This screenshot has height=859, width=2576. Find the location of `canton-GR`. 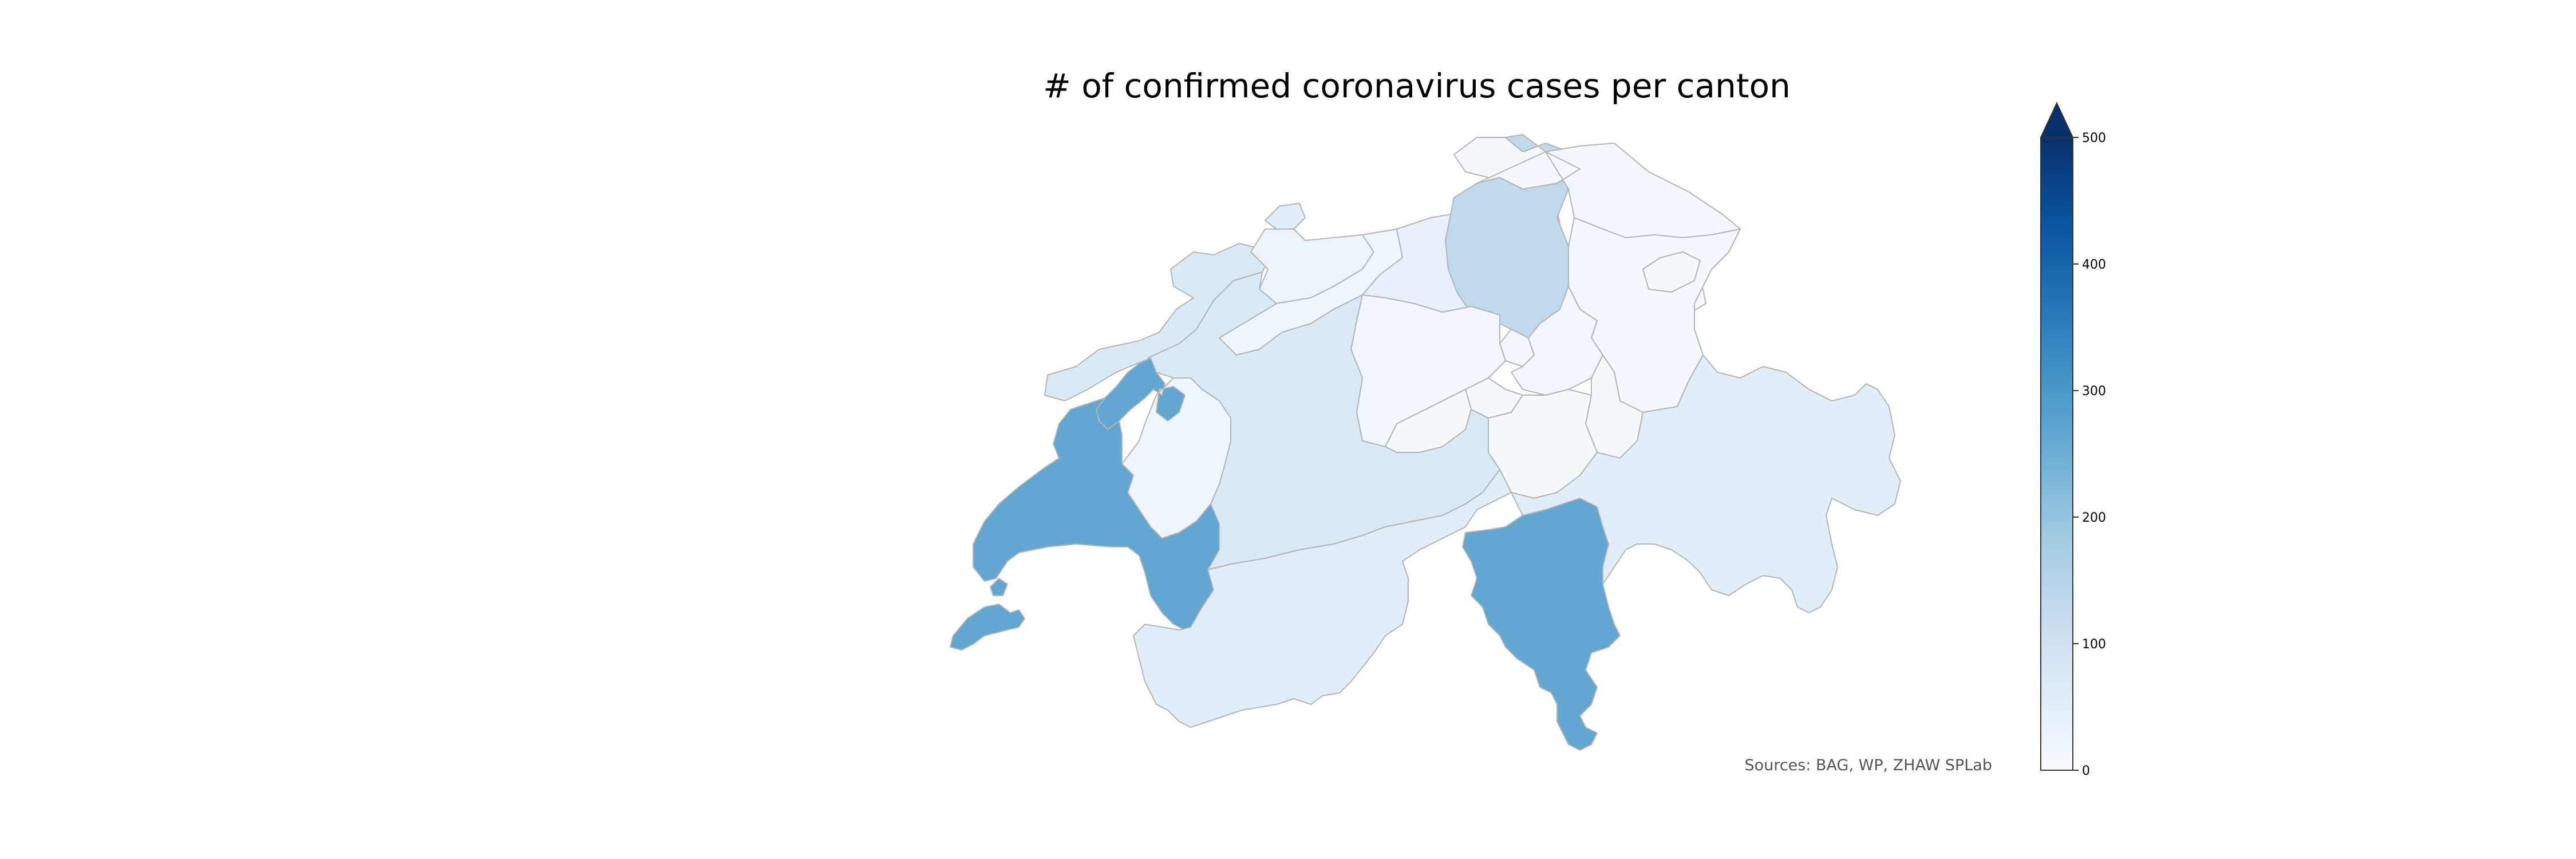

canton-GR is located at coordinates (1706, 483).